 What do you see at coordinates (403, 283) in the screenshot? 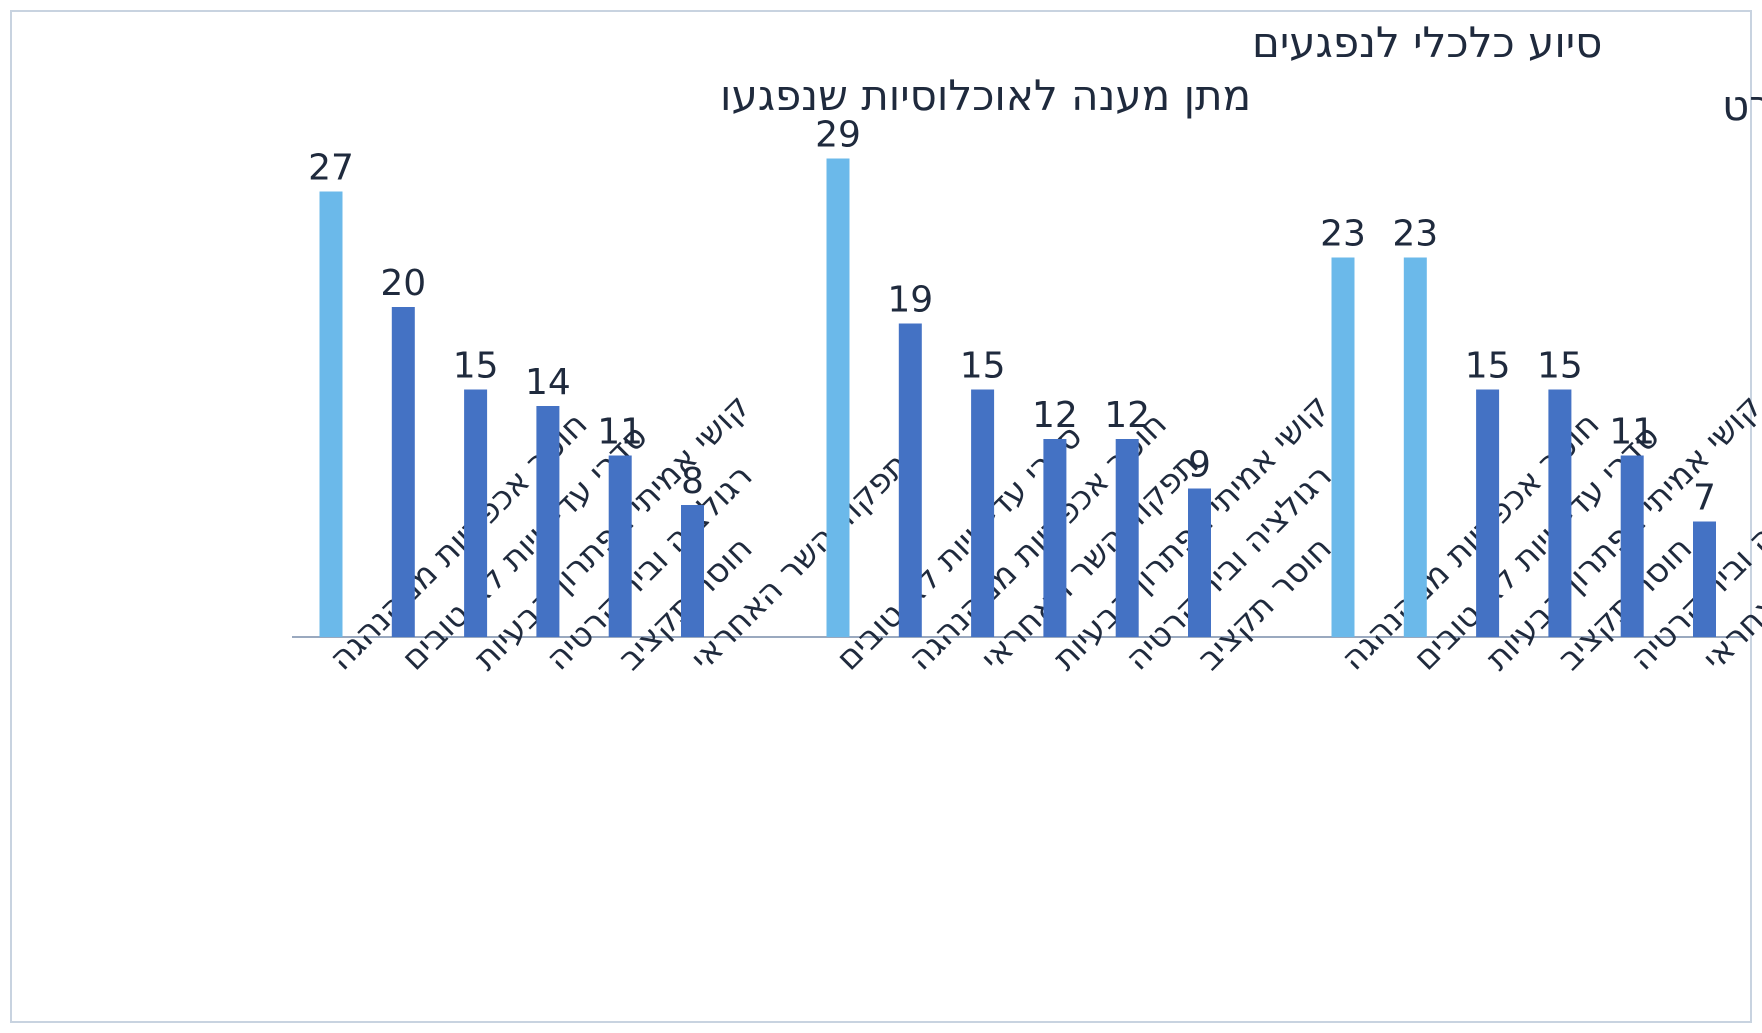
I see `data-label: 20` at bounding box center [403, 283].